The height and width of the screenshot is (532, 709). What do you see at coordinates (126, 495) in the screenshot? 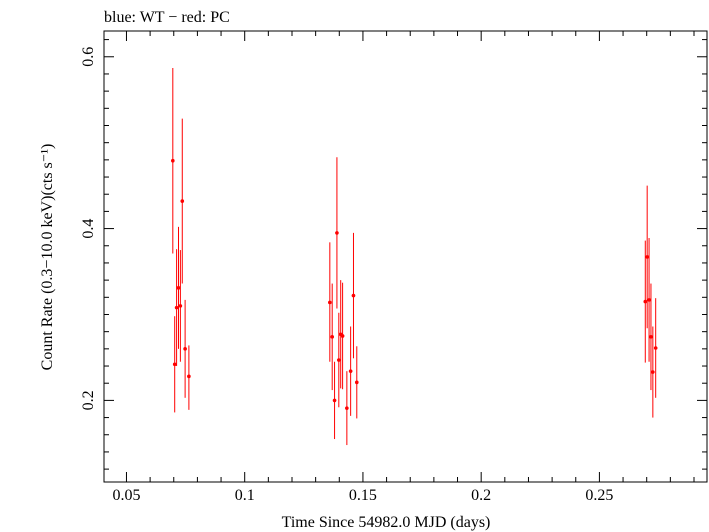
I see `x-tick-label: 0.05` at bounding box center [126, 495].